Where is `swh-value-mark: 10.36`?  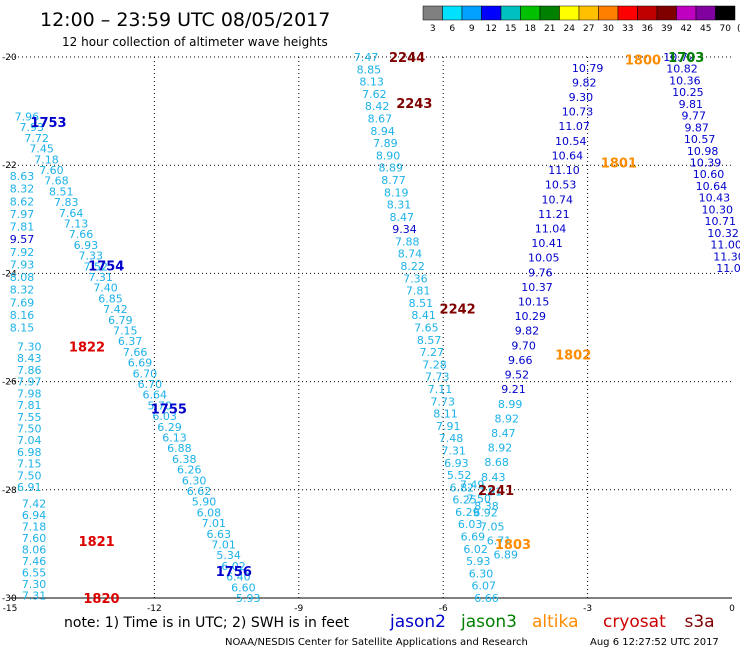
swh-value-mark: 10.36 is located at coordinates (685, 80).